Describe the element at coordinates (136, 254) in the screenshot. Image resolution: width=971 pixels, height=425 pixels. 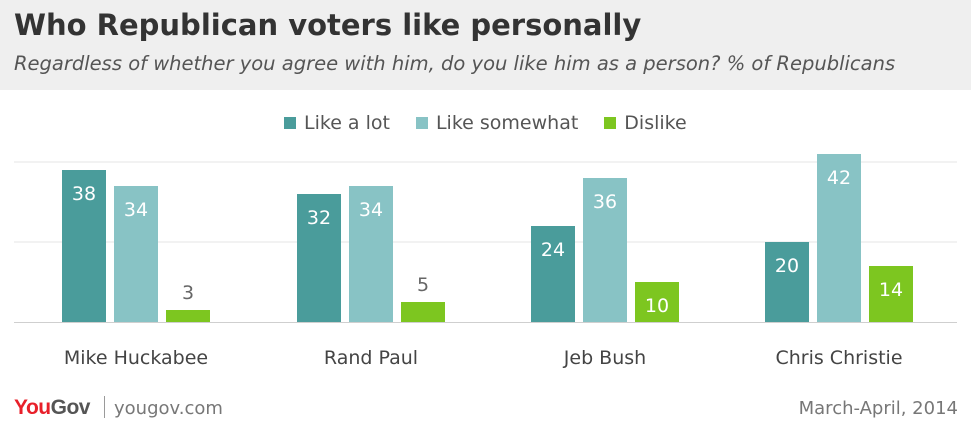
I see `bar-mike-huckabee-like-somewhat` at that location.